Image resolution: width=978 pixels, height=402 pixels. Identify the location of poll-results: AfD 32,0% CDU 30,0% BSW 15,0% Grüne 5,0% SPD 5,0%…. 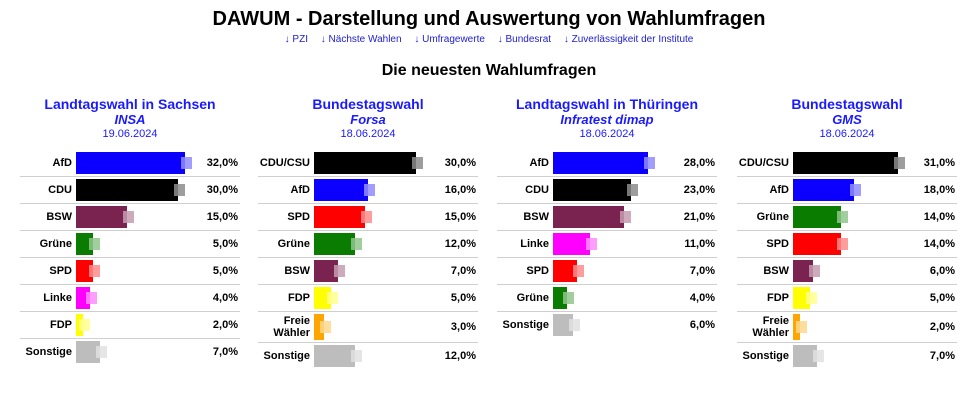
(130, 257).